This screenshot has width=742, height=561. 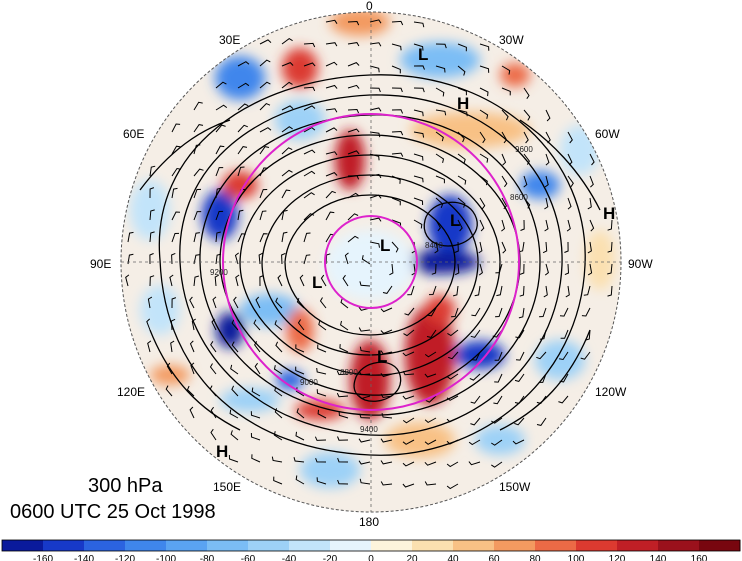 I want to click on colorbar-tick-label: 80, so click(x=535, y=557).